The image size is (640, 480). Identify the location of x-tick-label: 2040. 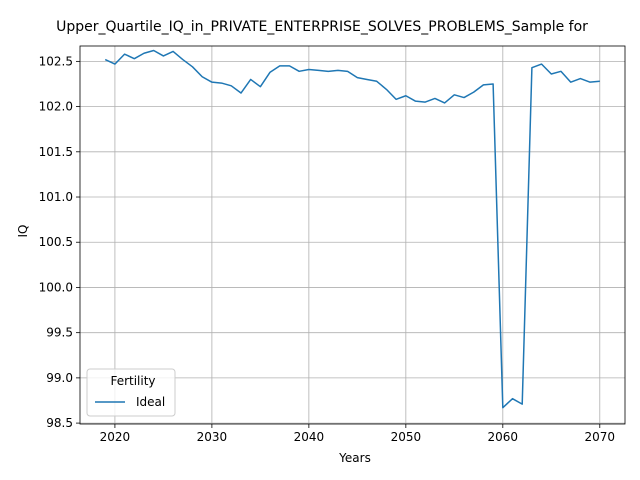
(309, 437).